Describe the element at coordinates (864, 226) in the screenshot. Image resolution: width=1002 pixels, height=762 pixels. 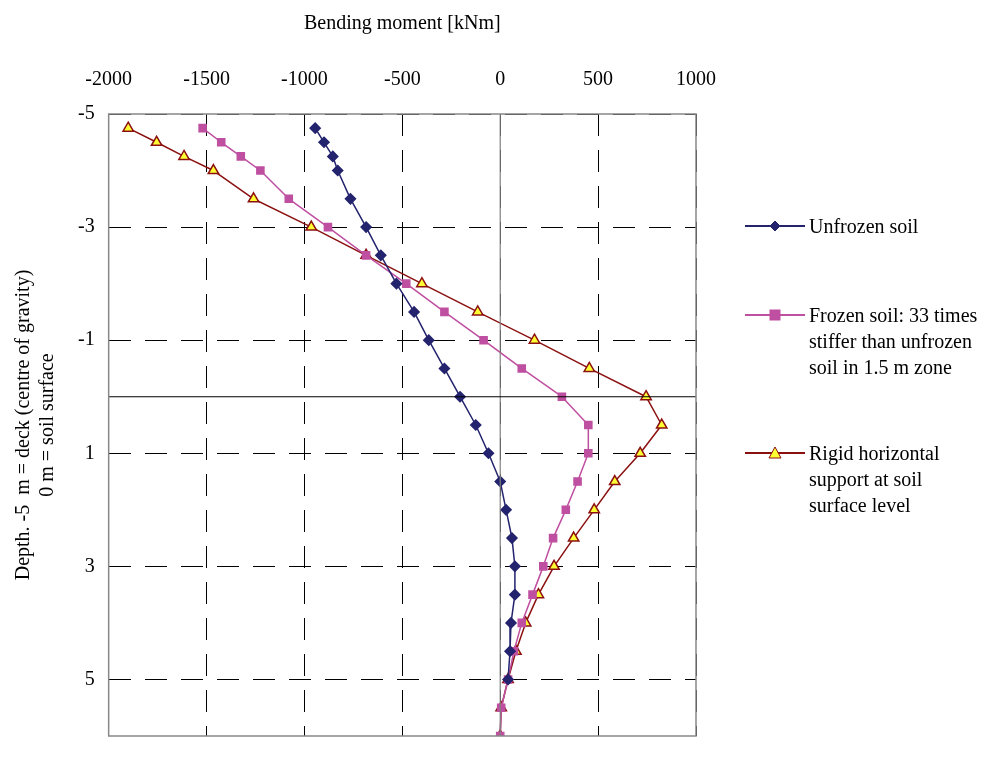
I see `legend-label: Unfrozen soil` at that location.